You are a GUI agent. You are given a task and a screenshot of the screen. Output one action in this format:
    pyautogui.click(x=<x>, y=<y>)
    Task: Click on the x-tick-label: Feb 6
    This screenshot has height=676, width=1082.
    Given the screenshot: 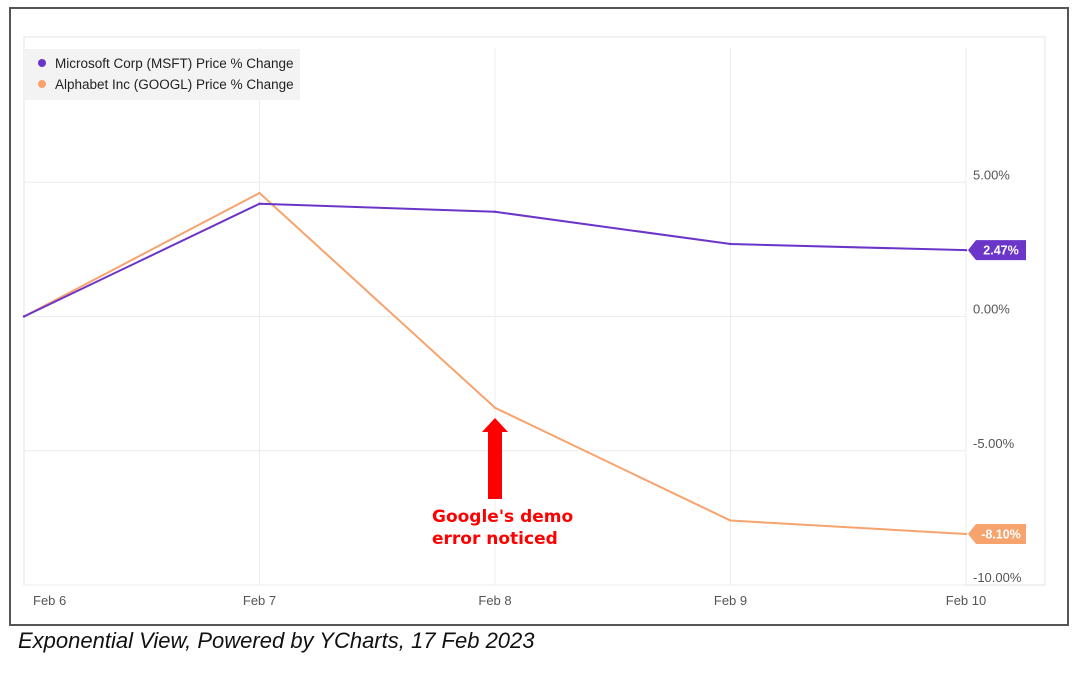 What is the action you would take?
    pyautogui.click(x=49, y=600)
    